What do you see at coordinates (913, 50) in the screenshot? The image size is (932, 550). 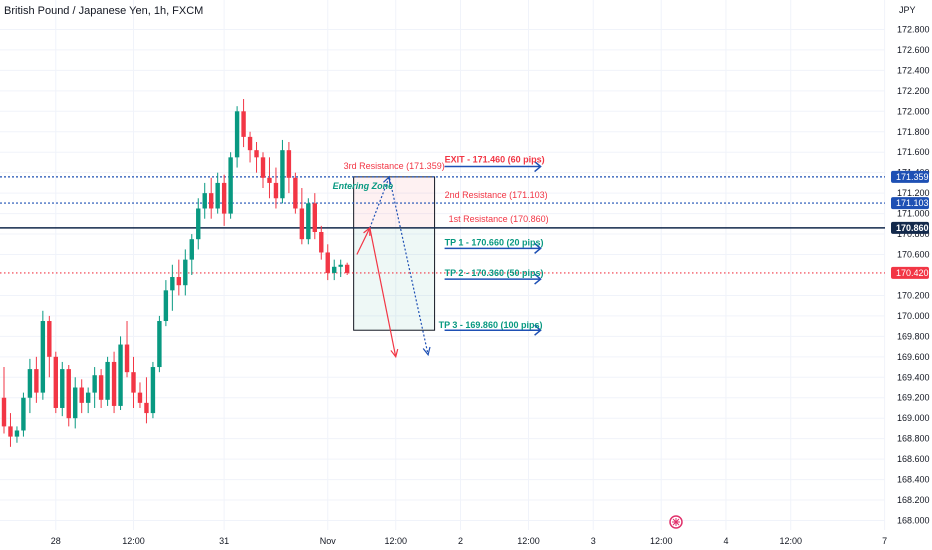 I see `y-tick-label: 172.600` at bounding box center [913, 50].